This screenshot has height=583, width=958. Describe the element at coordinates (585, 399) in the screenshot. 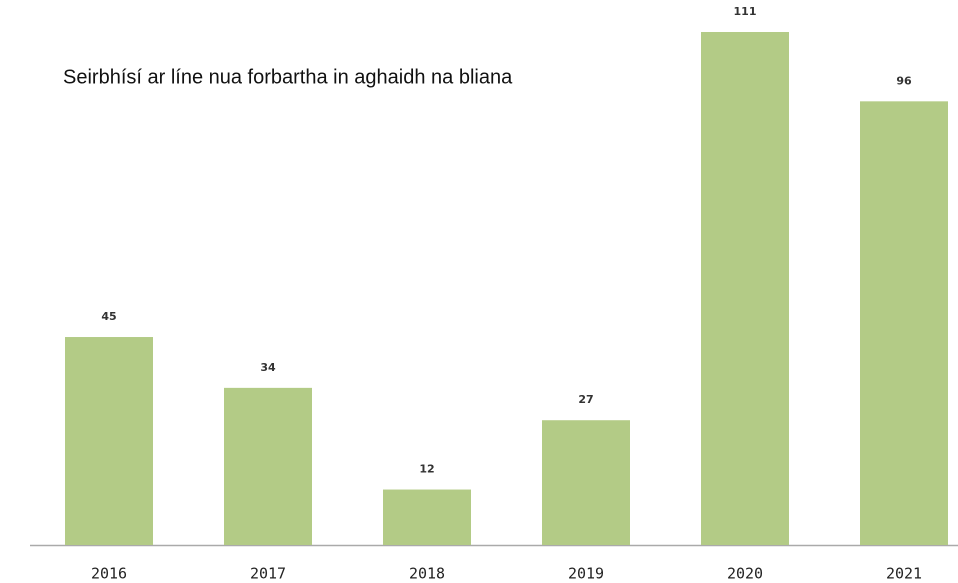

I see `data-label: 27` at that location.